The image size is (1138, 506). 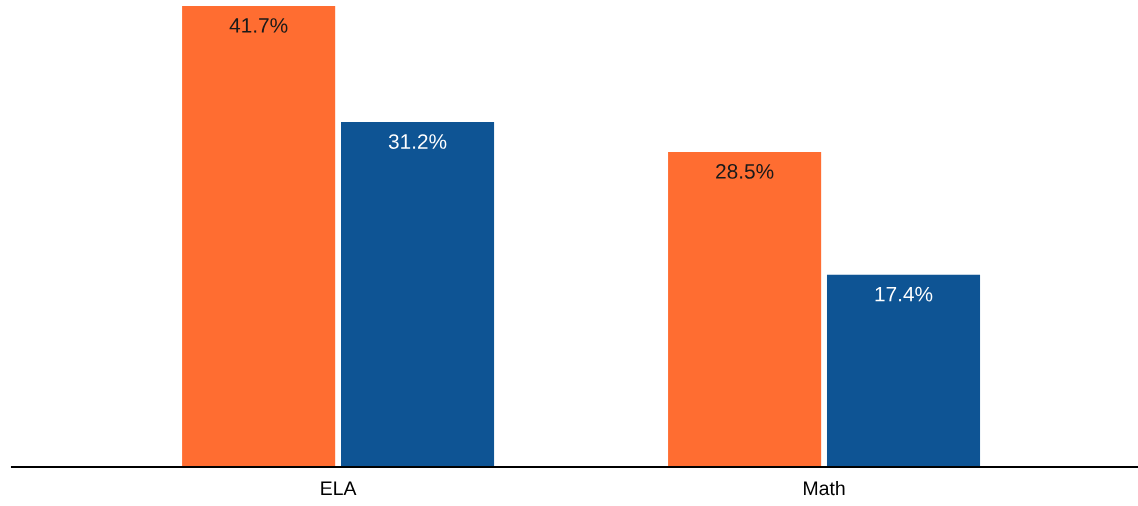 What do you see at coordinates (904, 294) in the screenshot?
I see `data-label: 17.4%` at bounding box center [904, 294].